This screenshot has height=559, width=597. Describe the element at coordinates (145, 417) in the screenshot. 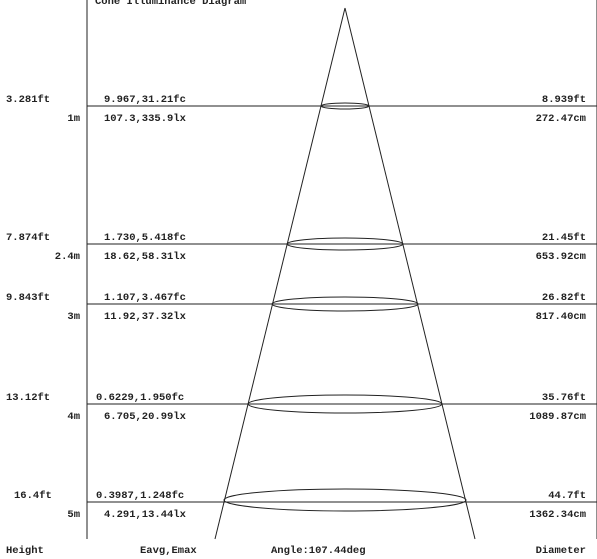

I see `illum-lx: 6.705,20.99lx` at that location.